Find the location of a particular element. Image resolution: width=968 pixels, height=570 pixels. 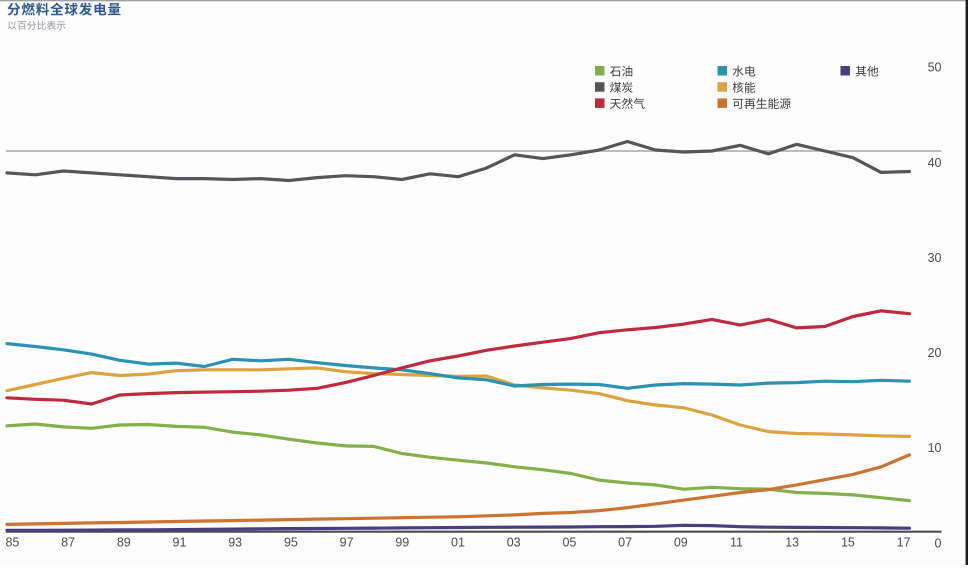

svg-text: 13 is located at coordinates (792, 543).